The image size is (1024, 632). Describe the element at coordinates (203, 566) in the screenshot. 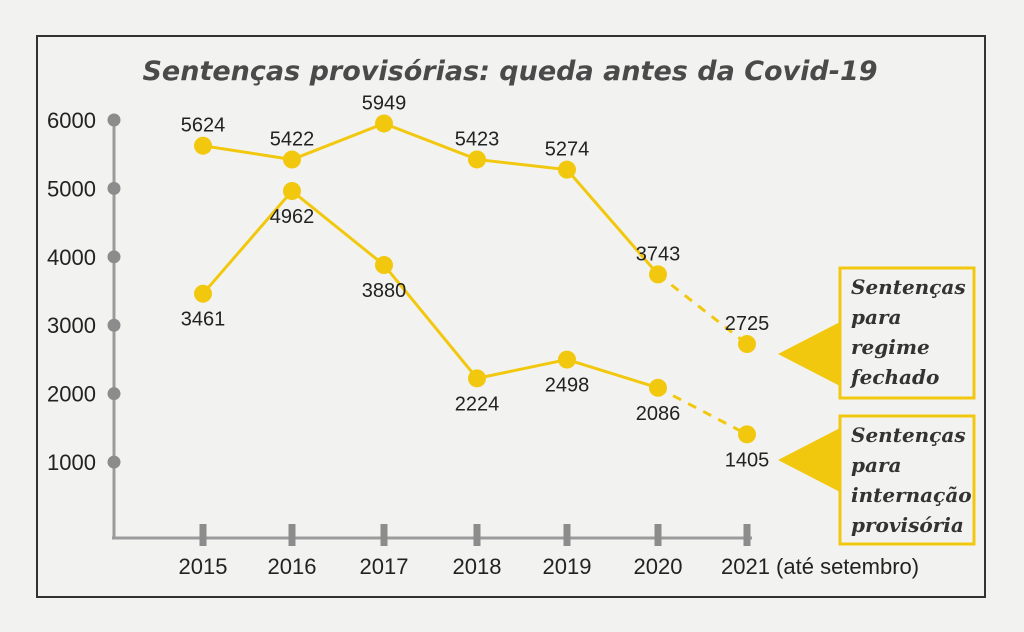

I see `x-tick-label: 2015` at that location.